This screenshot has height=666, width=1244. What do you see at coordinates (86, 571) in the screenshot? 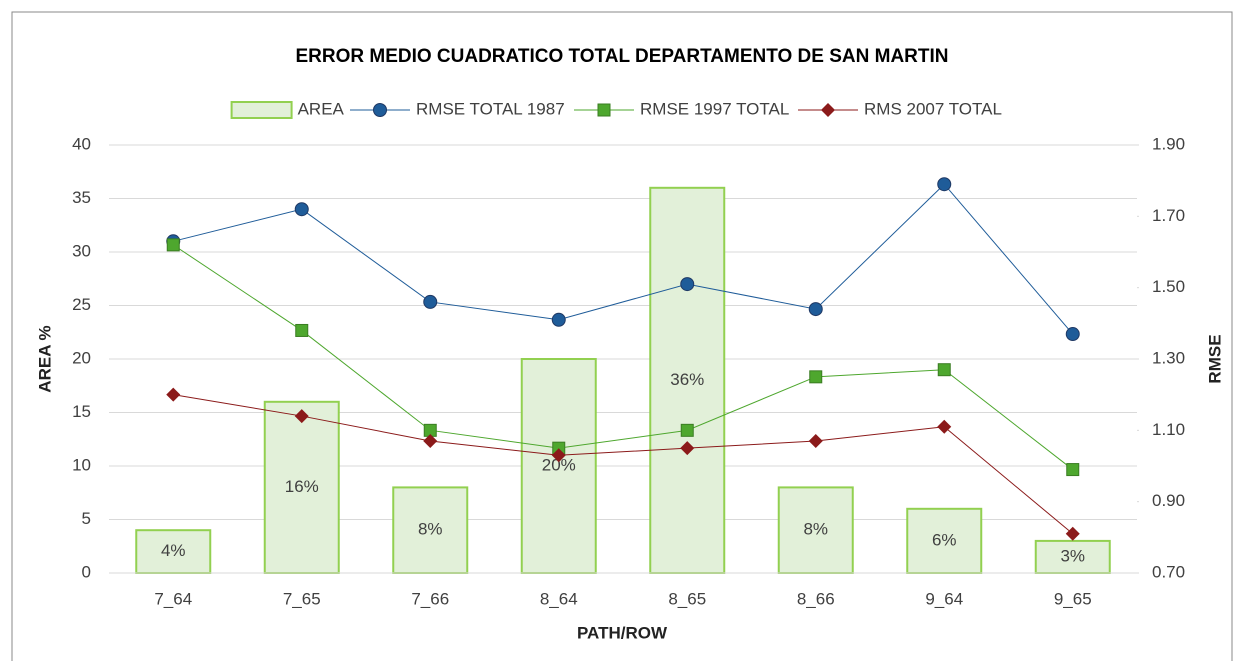
I see `y-tick-label: 0` at bounding box center [86, 571].